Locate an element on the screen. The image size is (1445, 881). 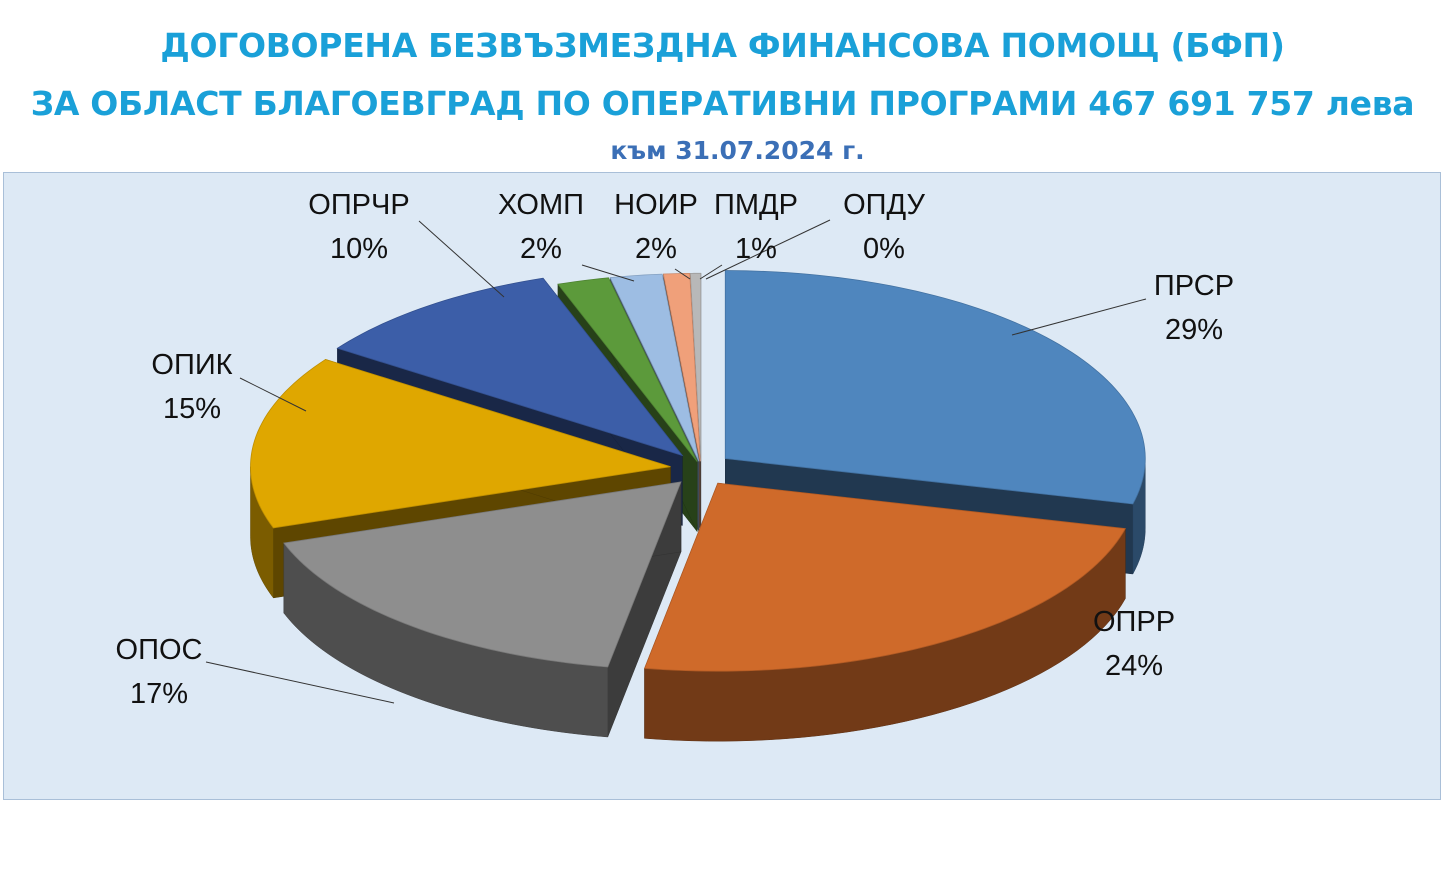
slice-percent-6: 2% is located at coordinates (541, 249).